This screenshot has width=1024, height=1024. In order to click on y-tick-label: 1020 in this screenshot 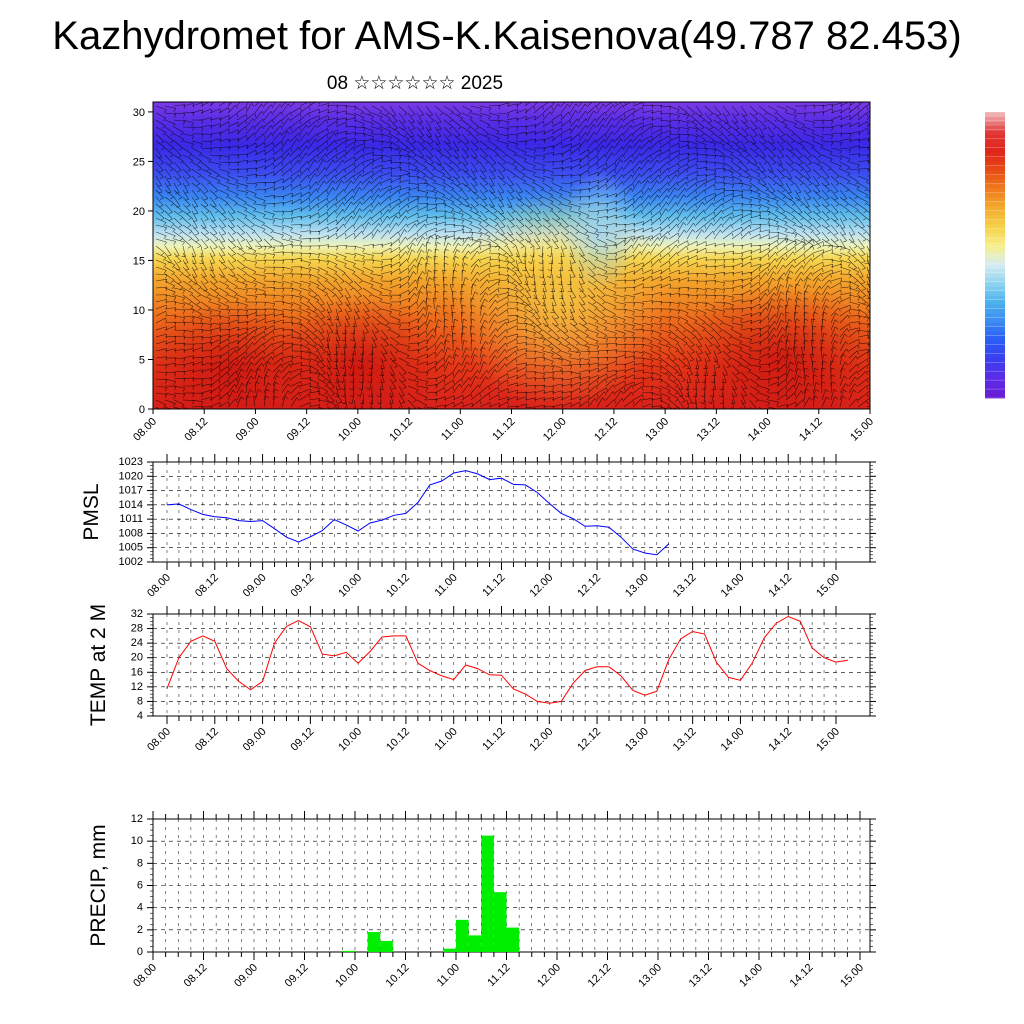, I will do `click(131, 476)`.